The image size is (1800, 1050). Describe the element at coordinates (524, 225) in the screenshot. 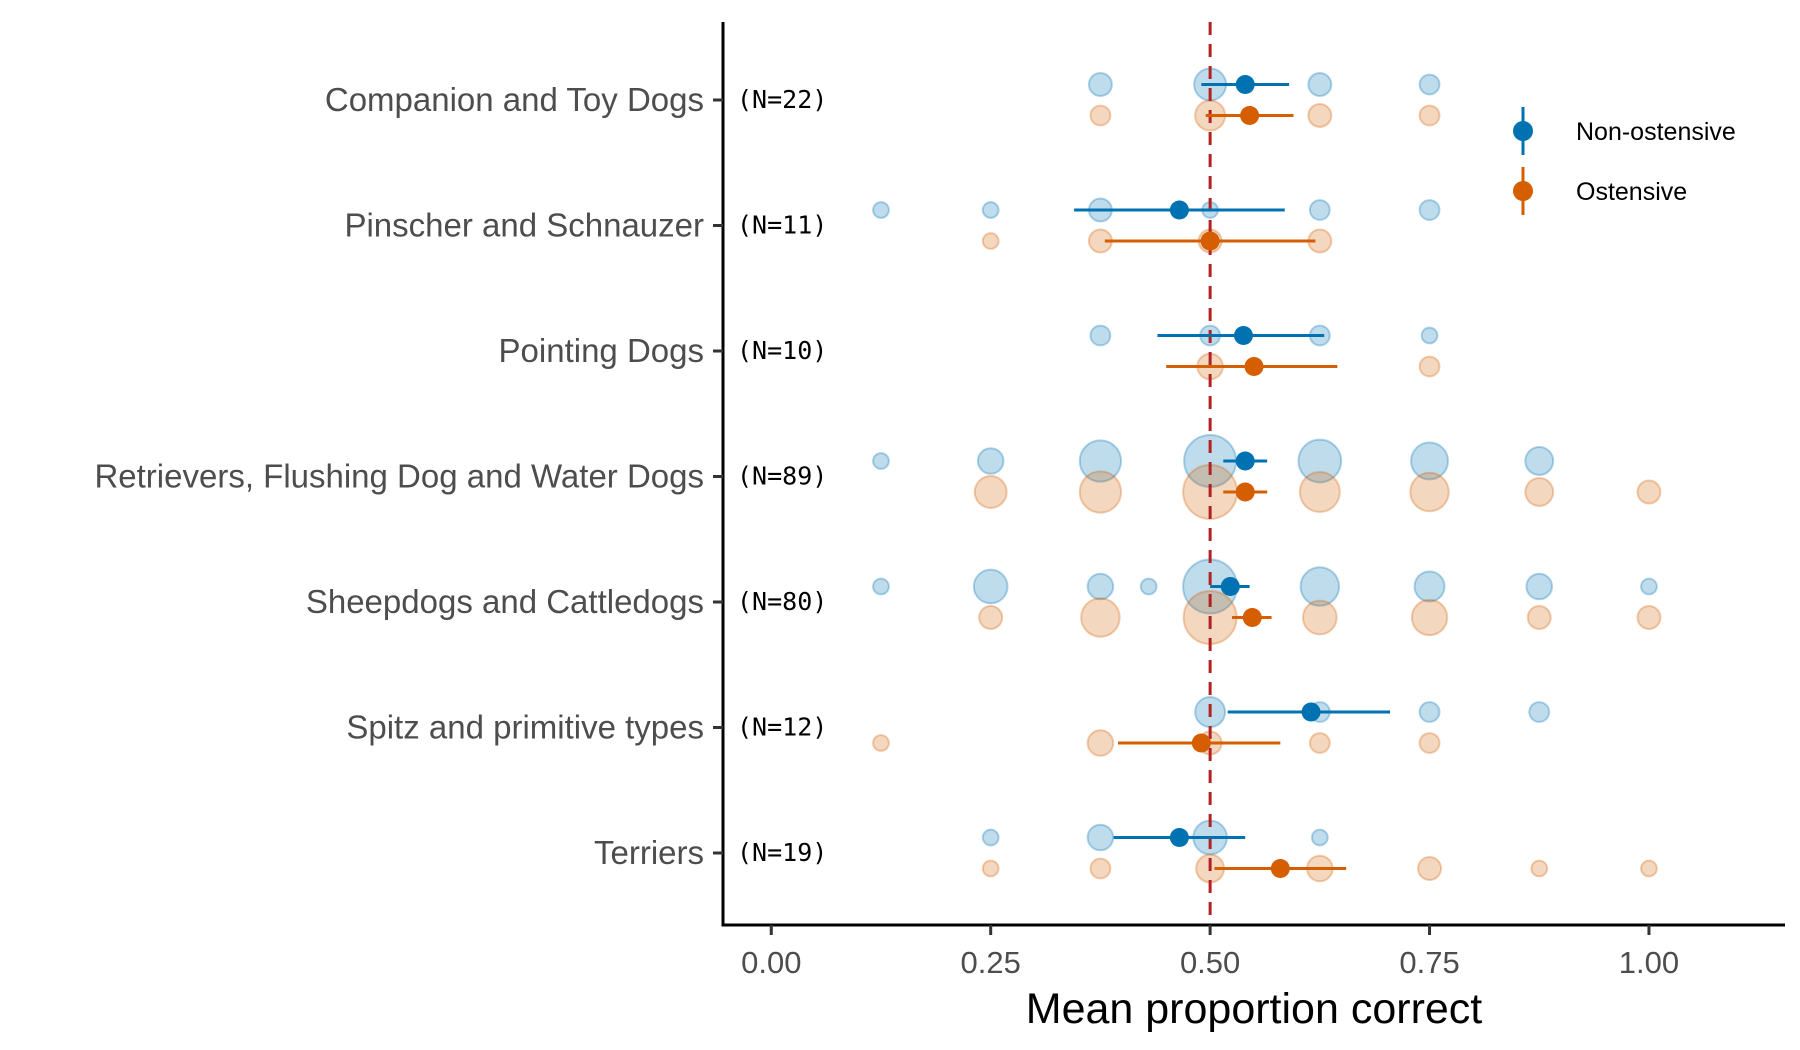

I see `category-label: Pinscher and Schnauzer` at that location.